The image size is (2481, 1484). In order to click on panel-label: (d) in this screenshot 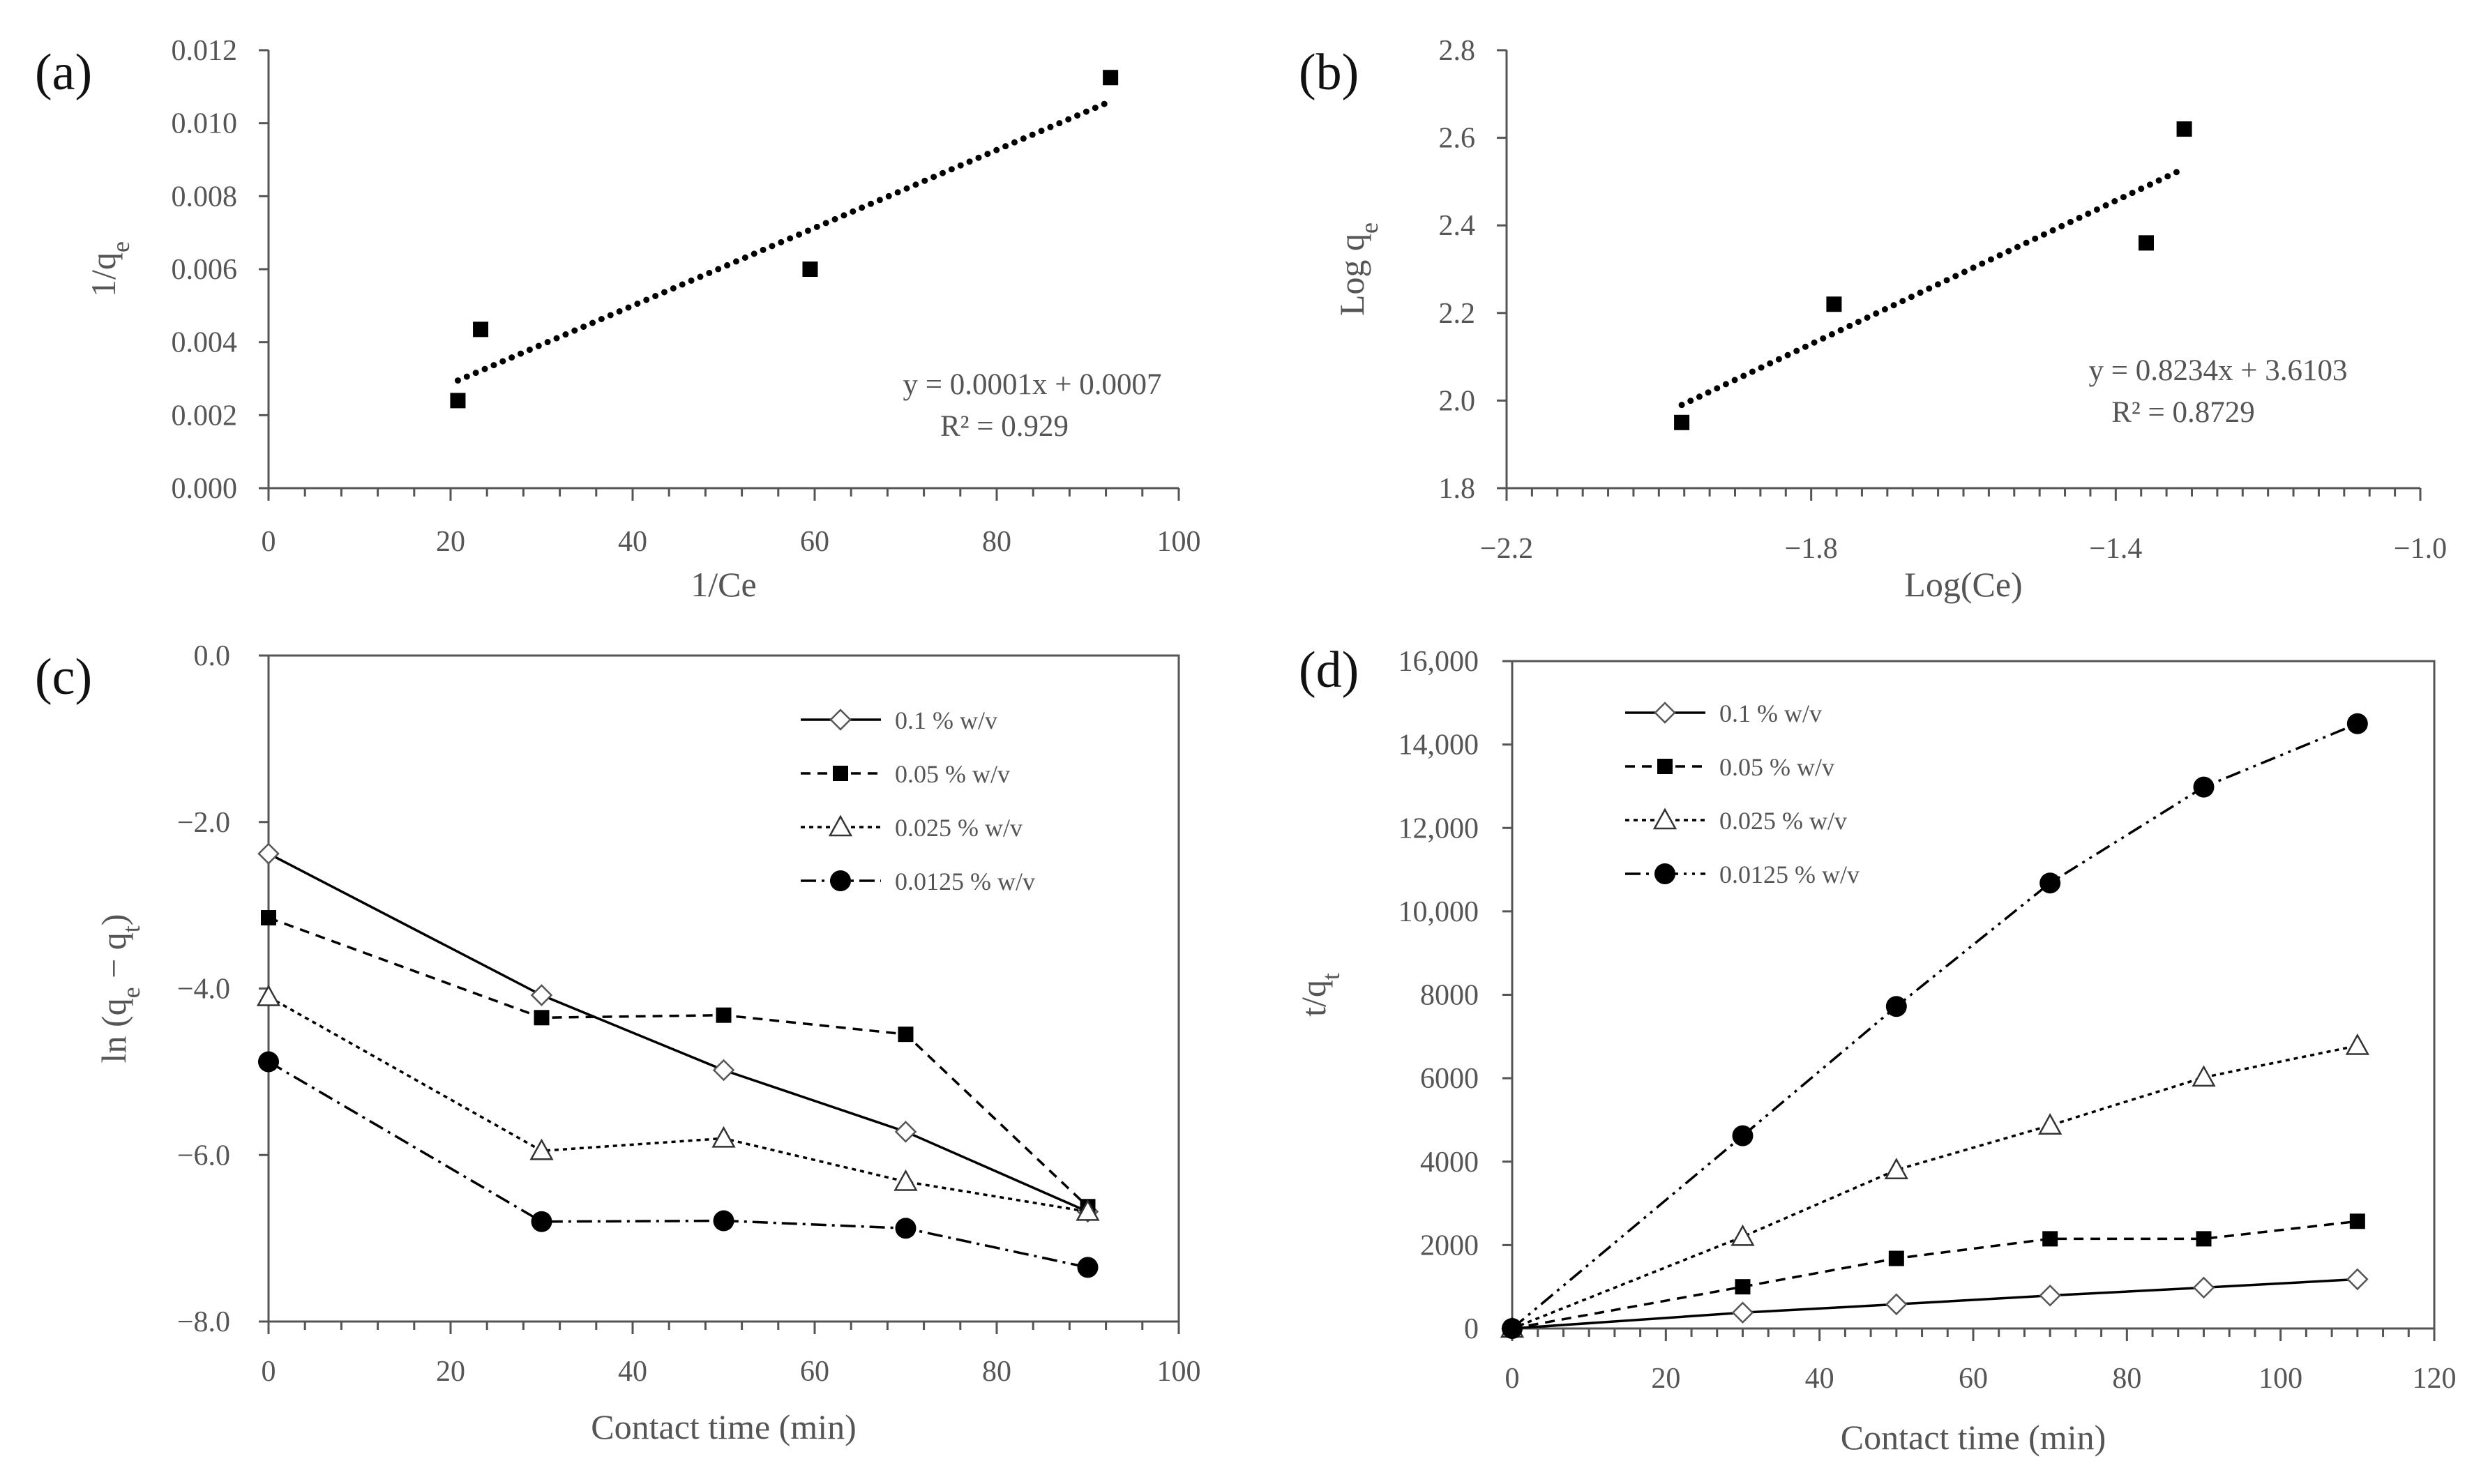, I will do `click(1329, 670)`.